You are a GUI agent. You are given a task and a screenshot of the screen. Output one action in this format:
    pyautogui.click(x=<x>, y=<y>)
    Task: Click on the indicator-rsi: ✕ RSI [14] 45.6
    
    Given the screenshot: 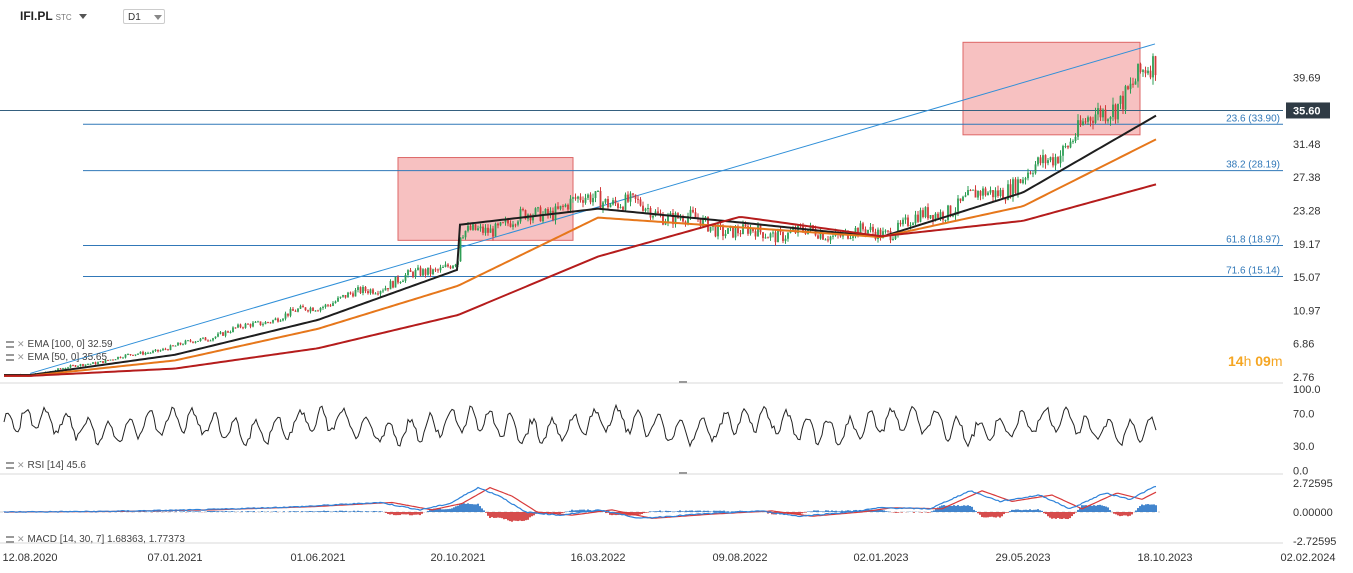 What is the action you would take?
    pyautogui.click(x=46, y=465)
    